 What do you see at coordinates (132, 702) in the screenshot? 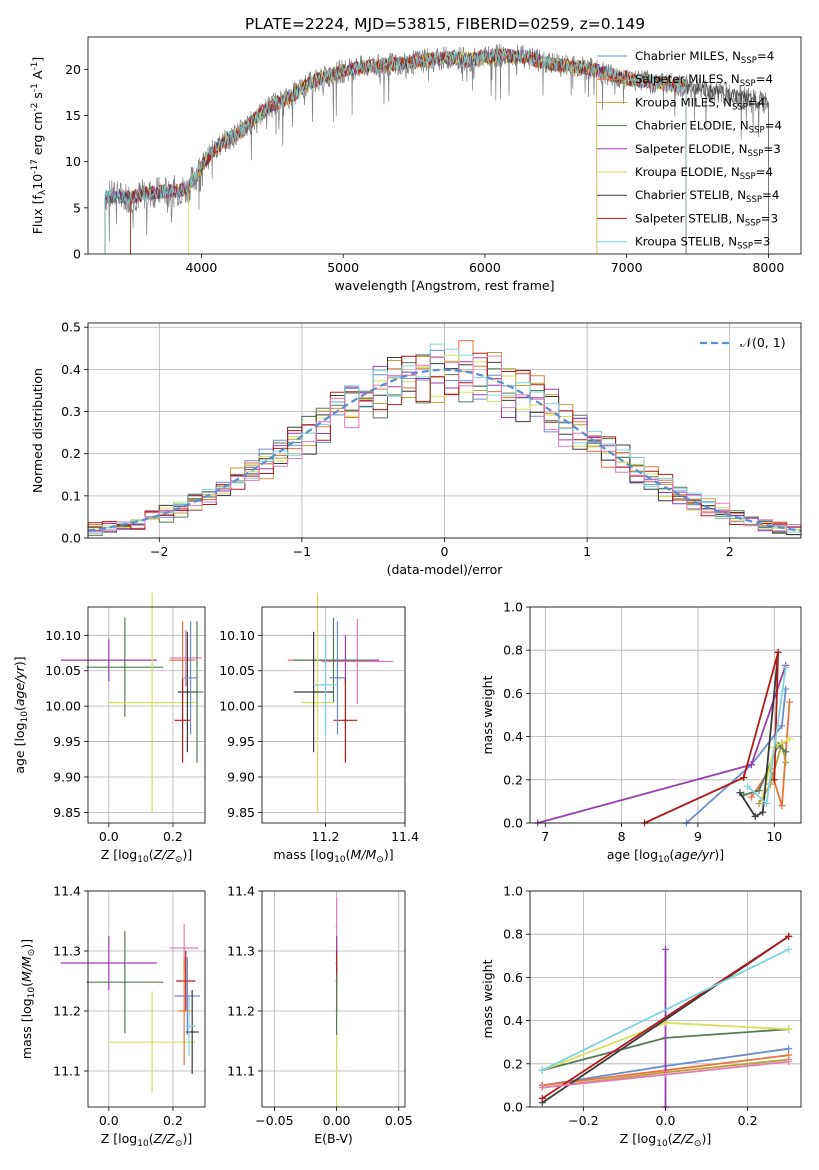
I see `age_vs_Z-marks` at bounding box center [132, 702].